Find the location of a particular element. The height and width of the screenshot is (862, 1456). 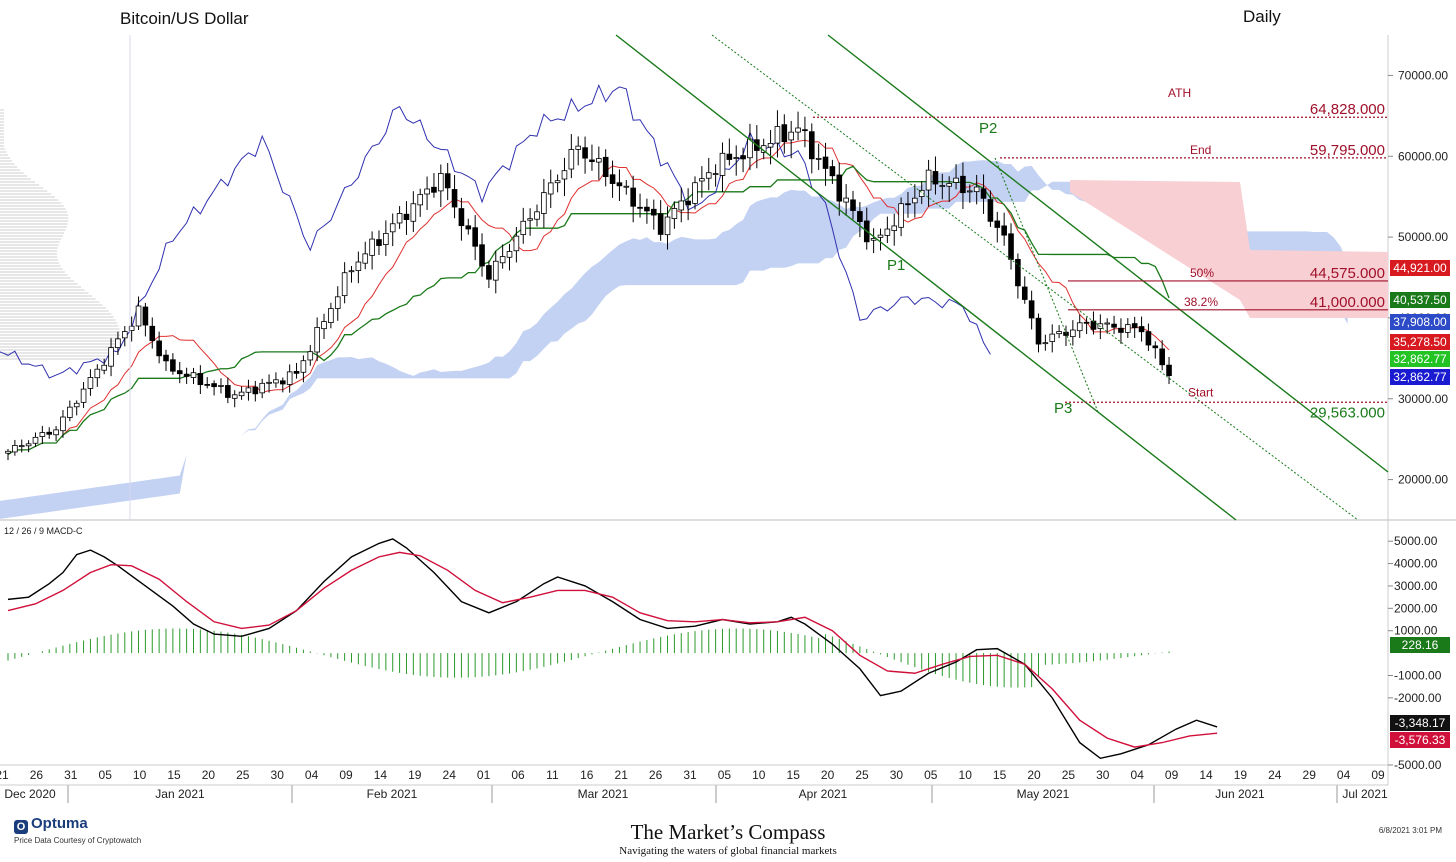

volume-profile is located at coordinates (60, 234).